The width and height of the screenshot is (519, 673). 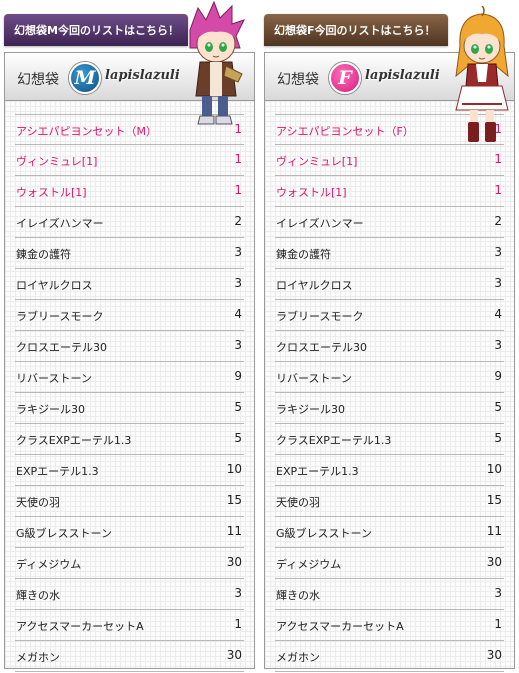 What do you see at coordinates (96, 30) in the screenshot?
I see `fantasy-bag-m-banner-tab: 幻想袋M今回のリストはこちら！` at bounding box center [96, 30].